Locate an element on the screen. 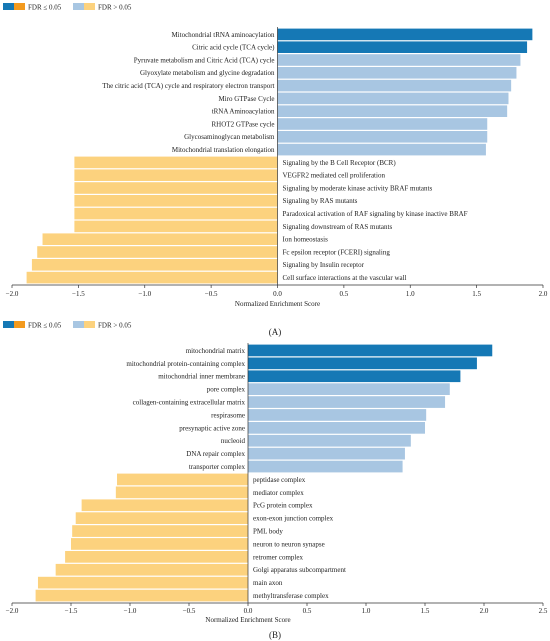 Image resolution: width=550 pixels, height=641 pixels. bar-label: respirasome is located at coordinates (228, 415).